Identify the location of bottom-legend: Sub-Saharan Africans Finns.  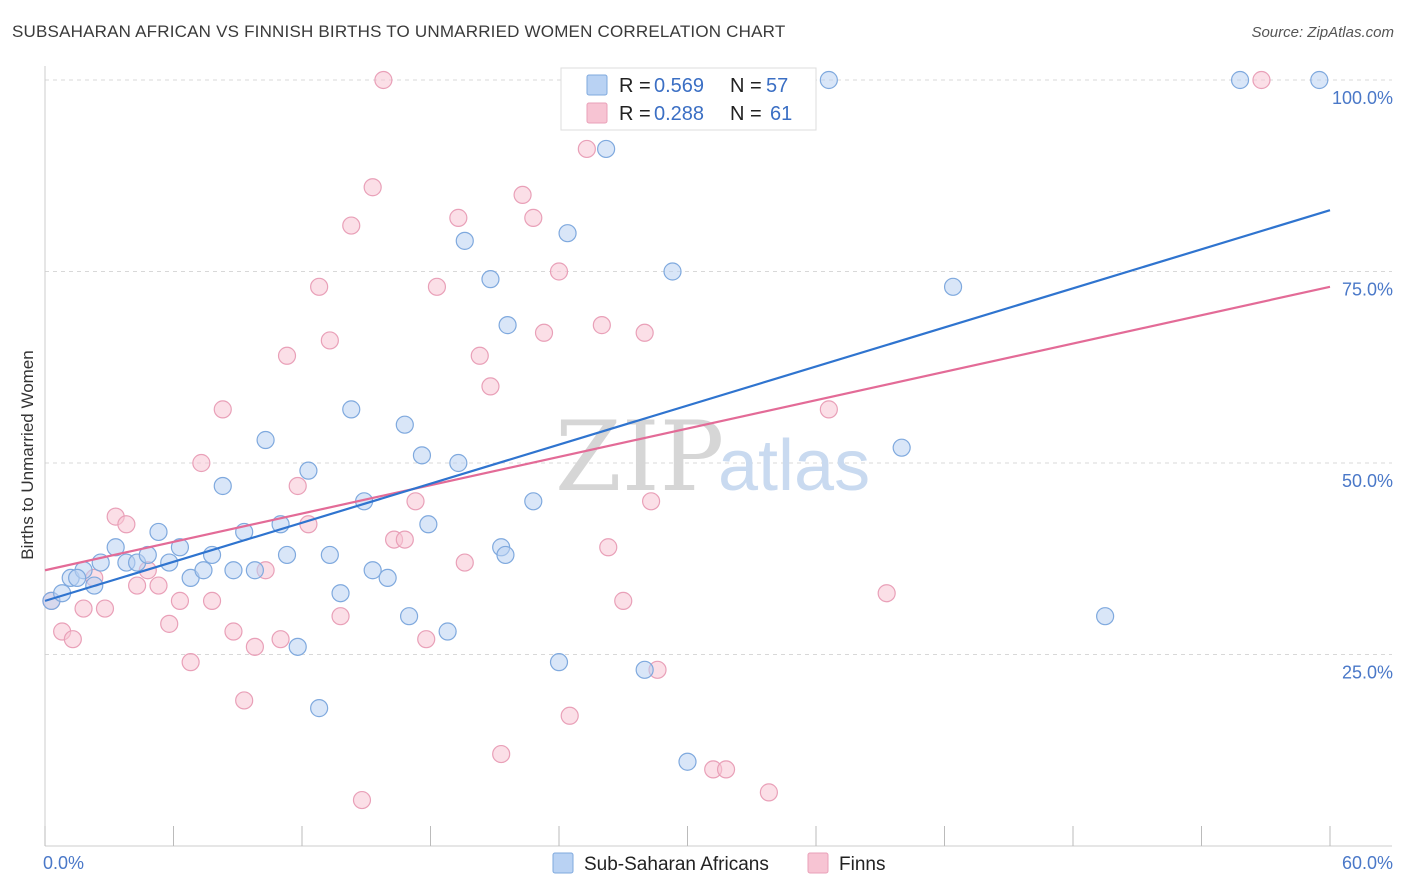
(718, 863).